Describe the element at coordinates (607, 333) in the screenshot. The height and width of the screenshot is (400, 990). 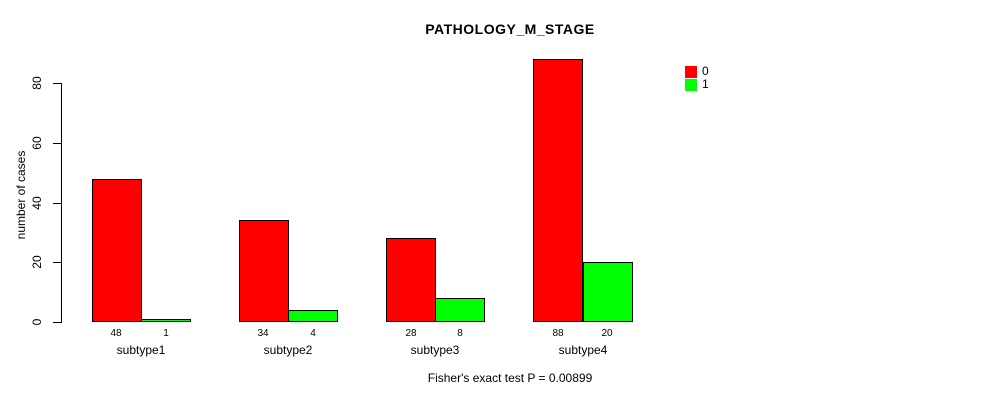
I see `bar-value-label: 20` at that location.